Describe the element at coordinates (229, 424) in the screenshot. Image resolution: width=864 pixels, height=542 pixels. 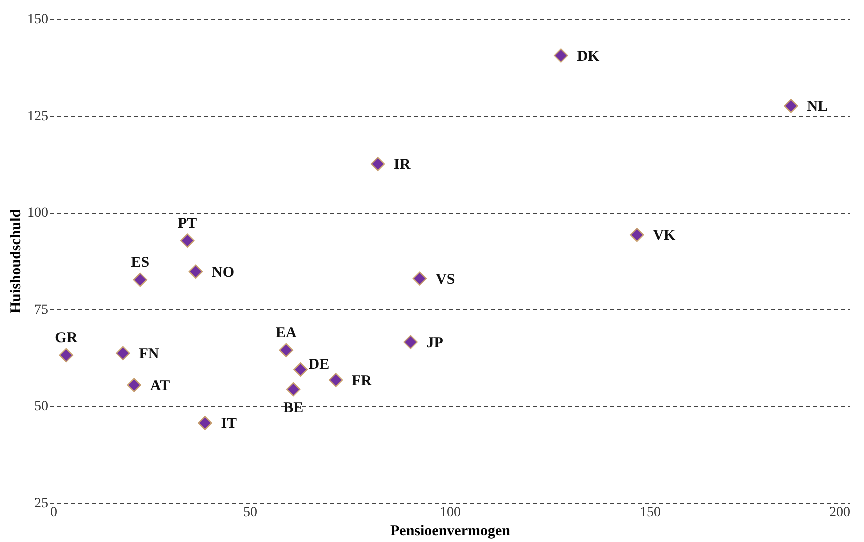
I see `series-label: IT` at that location.